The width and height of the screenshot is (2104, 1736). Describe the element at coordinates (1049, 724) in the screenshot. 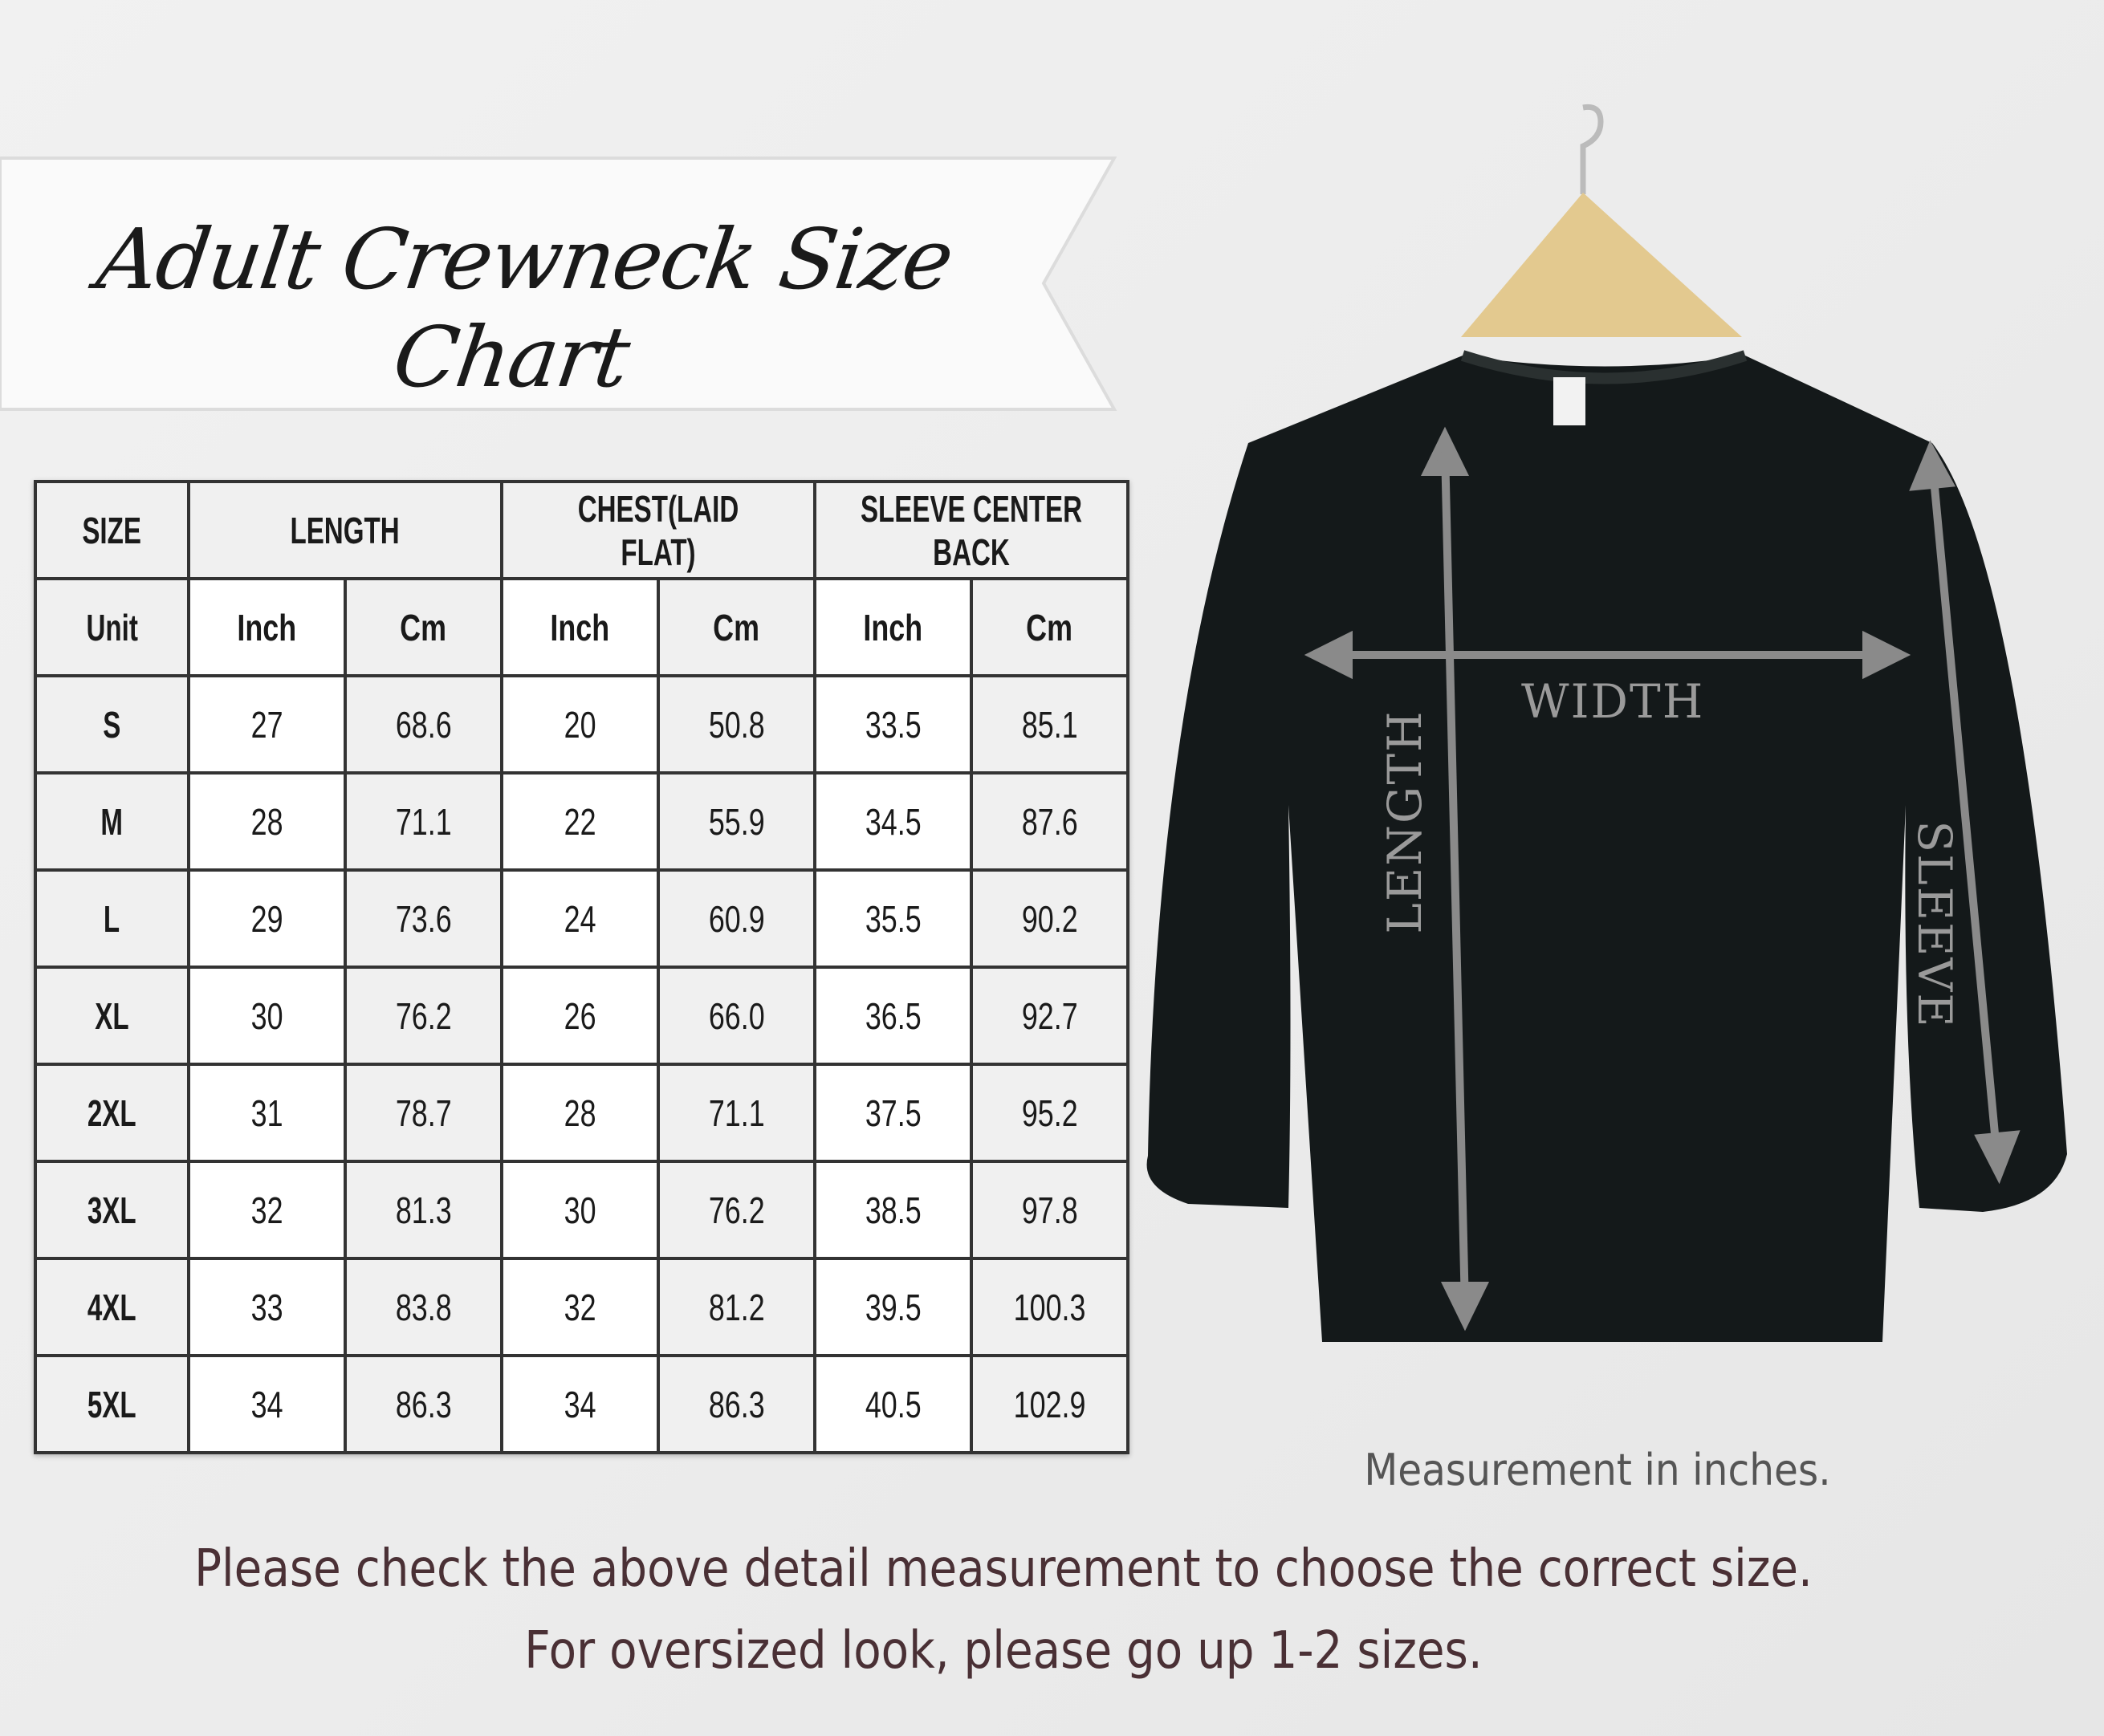

I see `value-cell: 85.1` at that location.